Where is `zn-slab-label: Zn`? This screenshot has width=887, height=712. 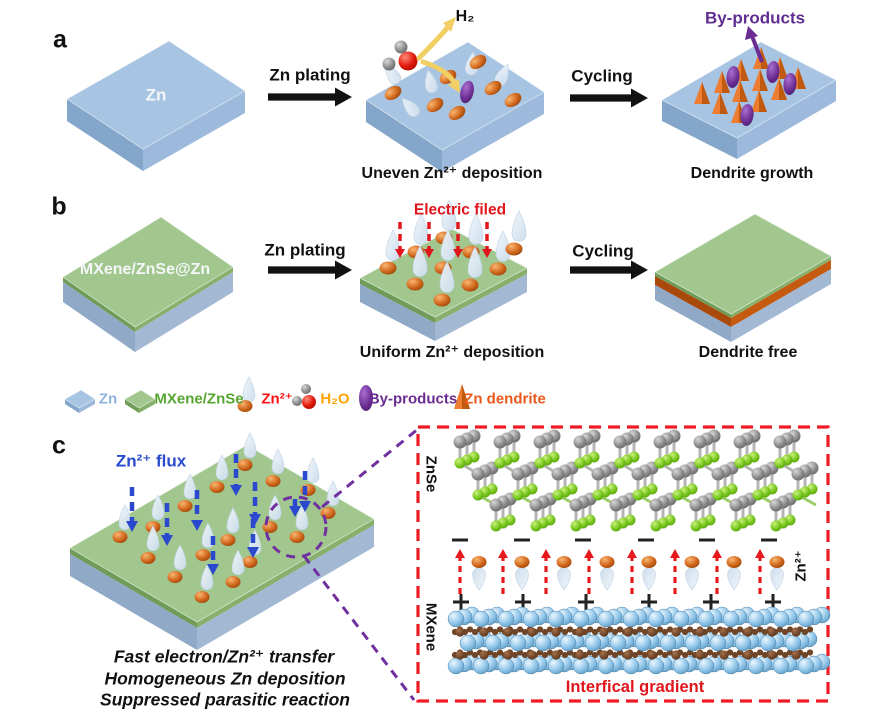
zn-slab-label: Zn is located at coordinates (156, 95).